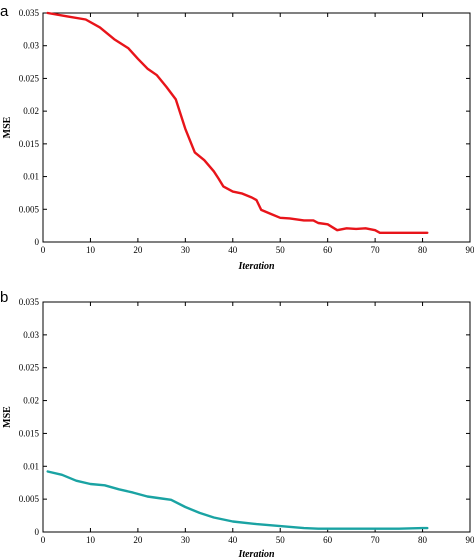 The width and height of the screenshot is (474, 560). Describe the element at coordinates (4, 297) in the screenshot. I see `panel-label: b` at that location.